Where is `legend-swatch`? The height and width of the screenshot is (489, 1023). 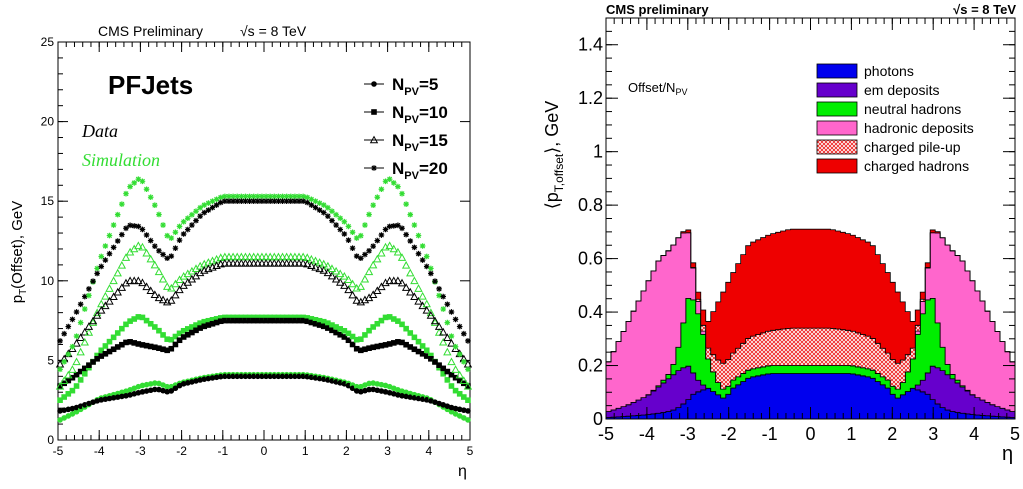
legend-swatch is located at coordinates (837, 128).